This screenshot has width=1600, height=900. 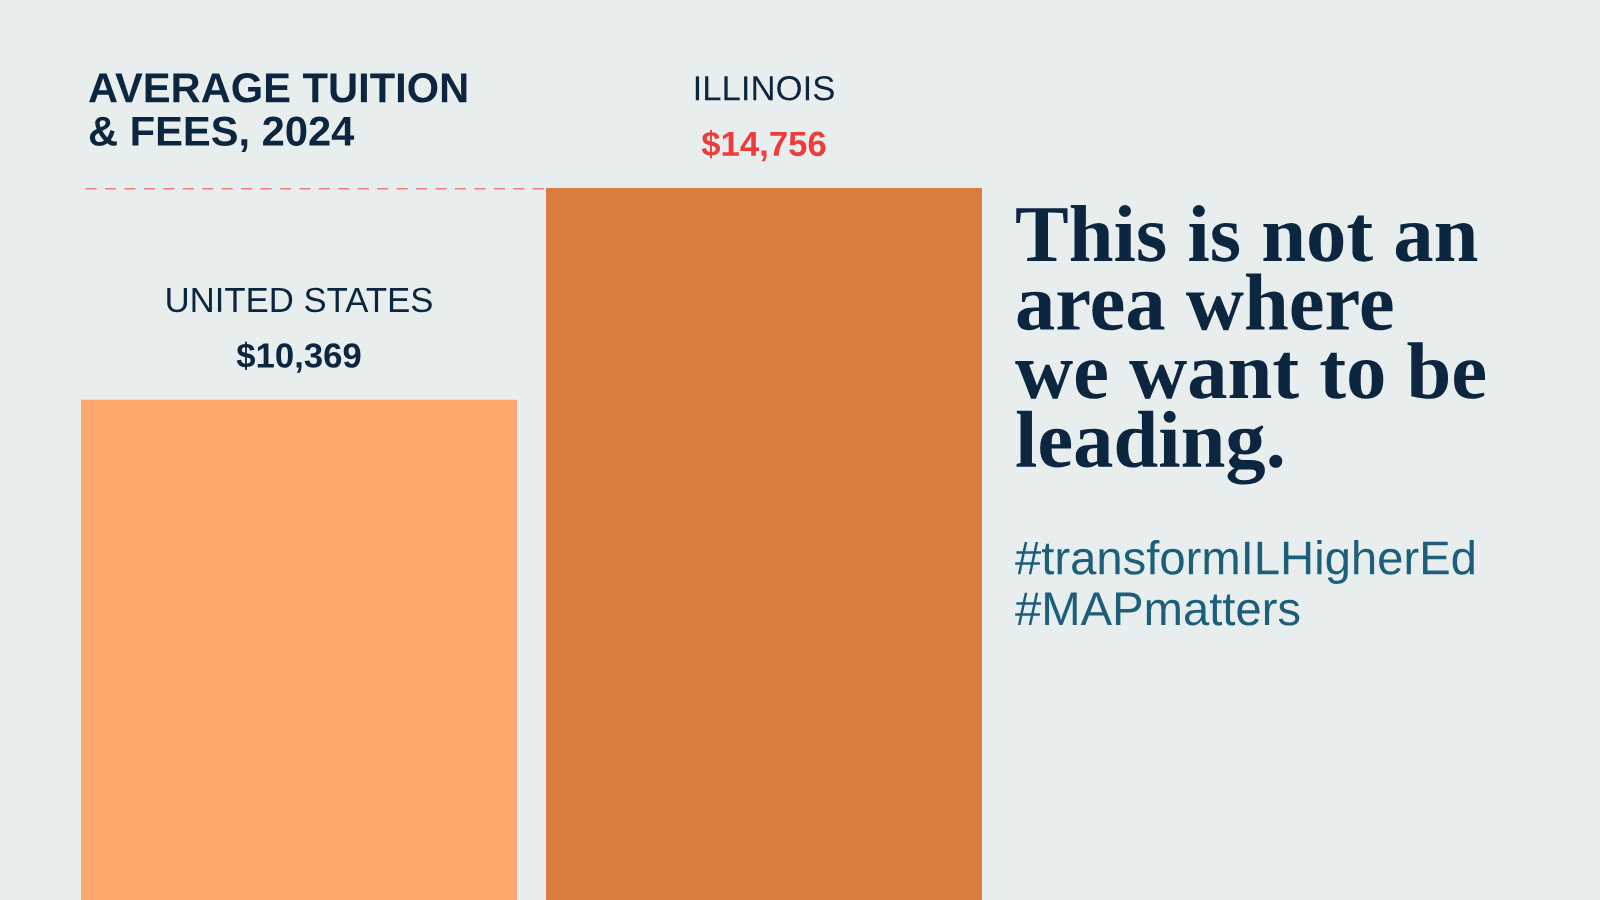 What do you see at coordinates (299, 300) in the screenshot?
I see `x-tick-label: UNITED STATES` at bounding box center [299, 300].